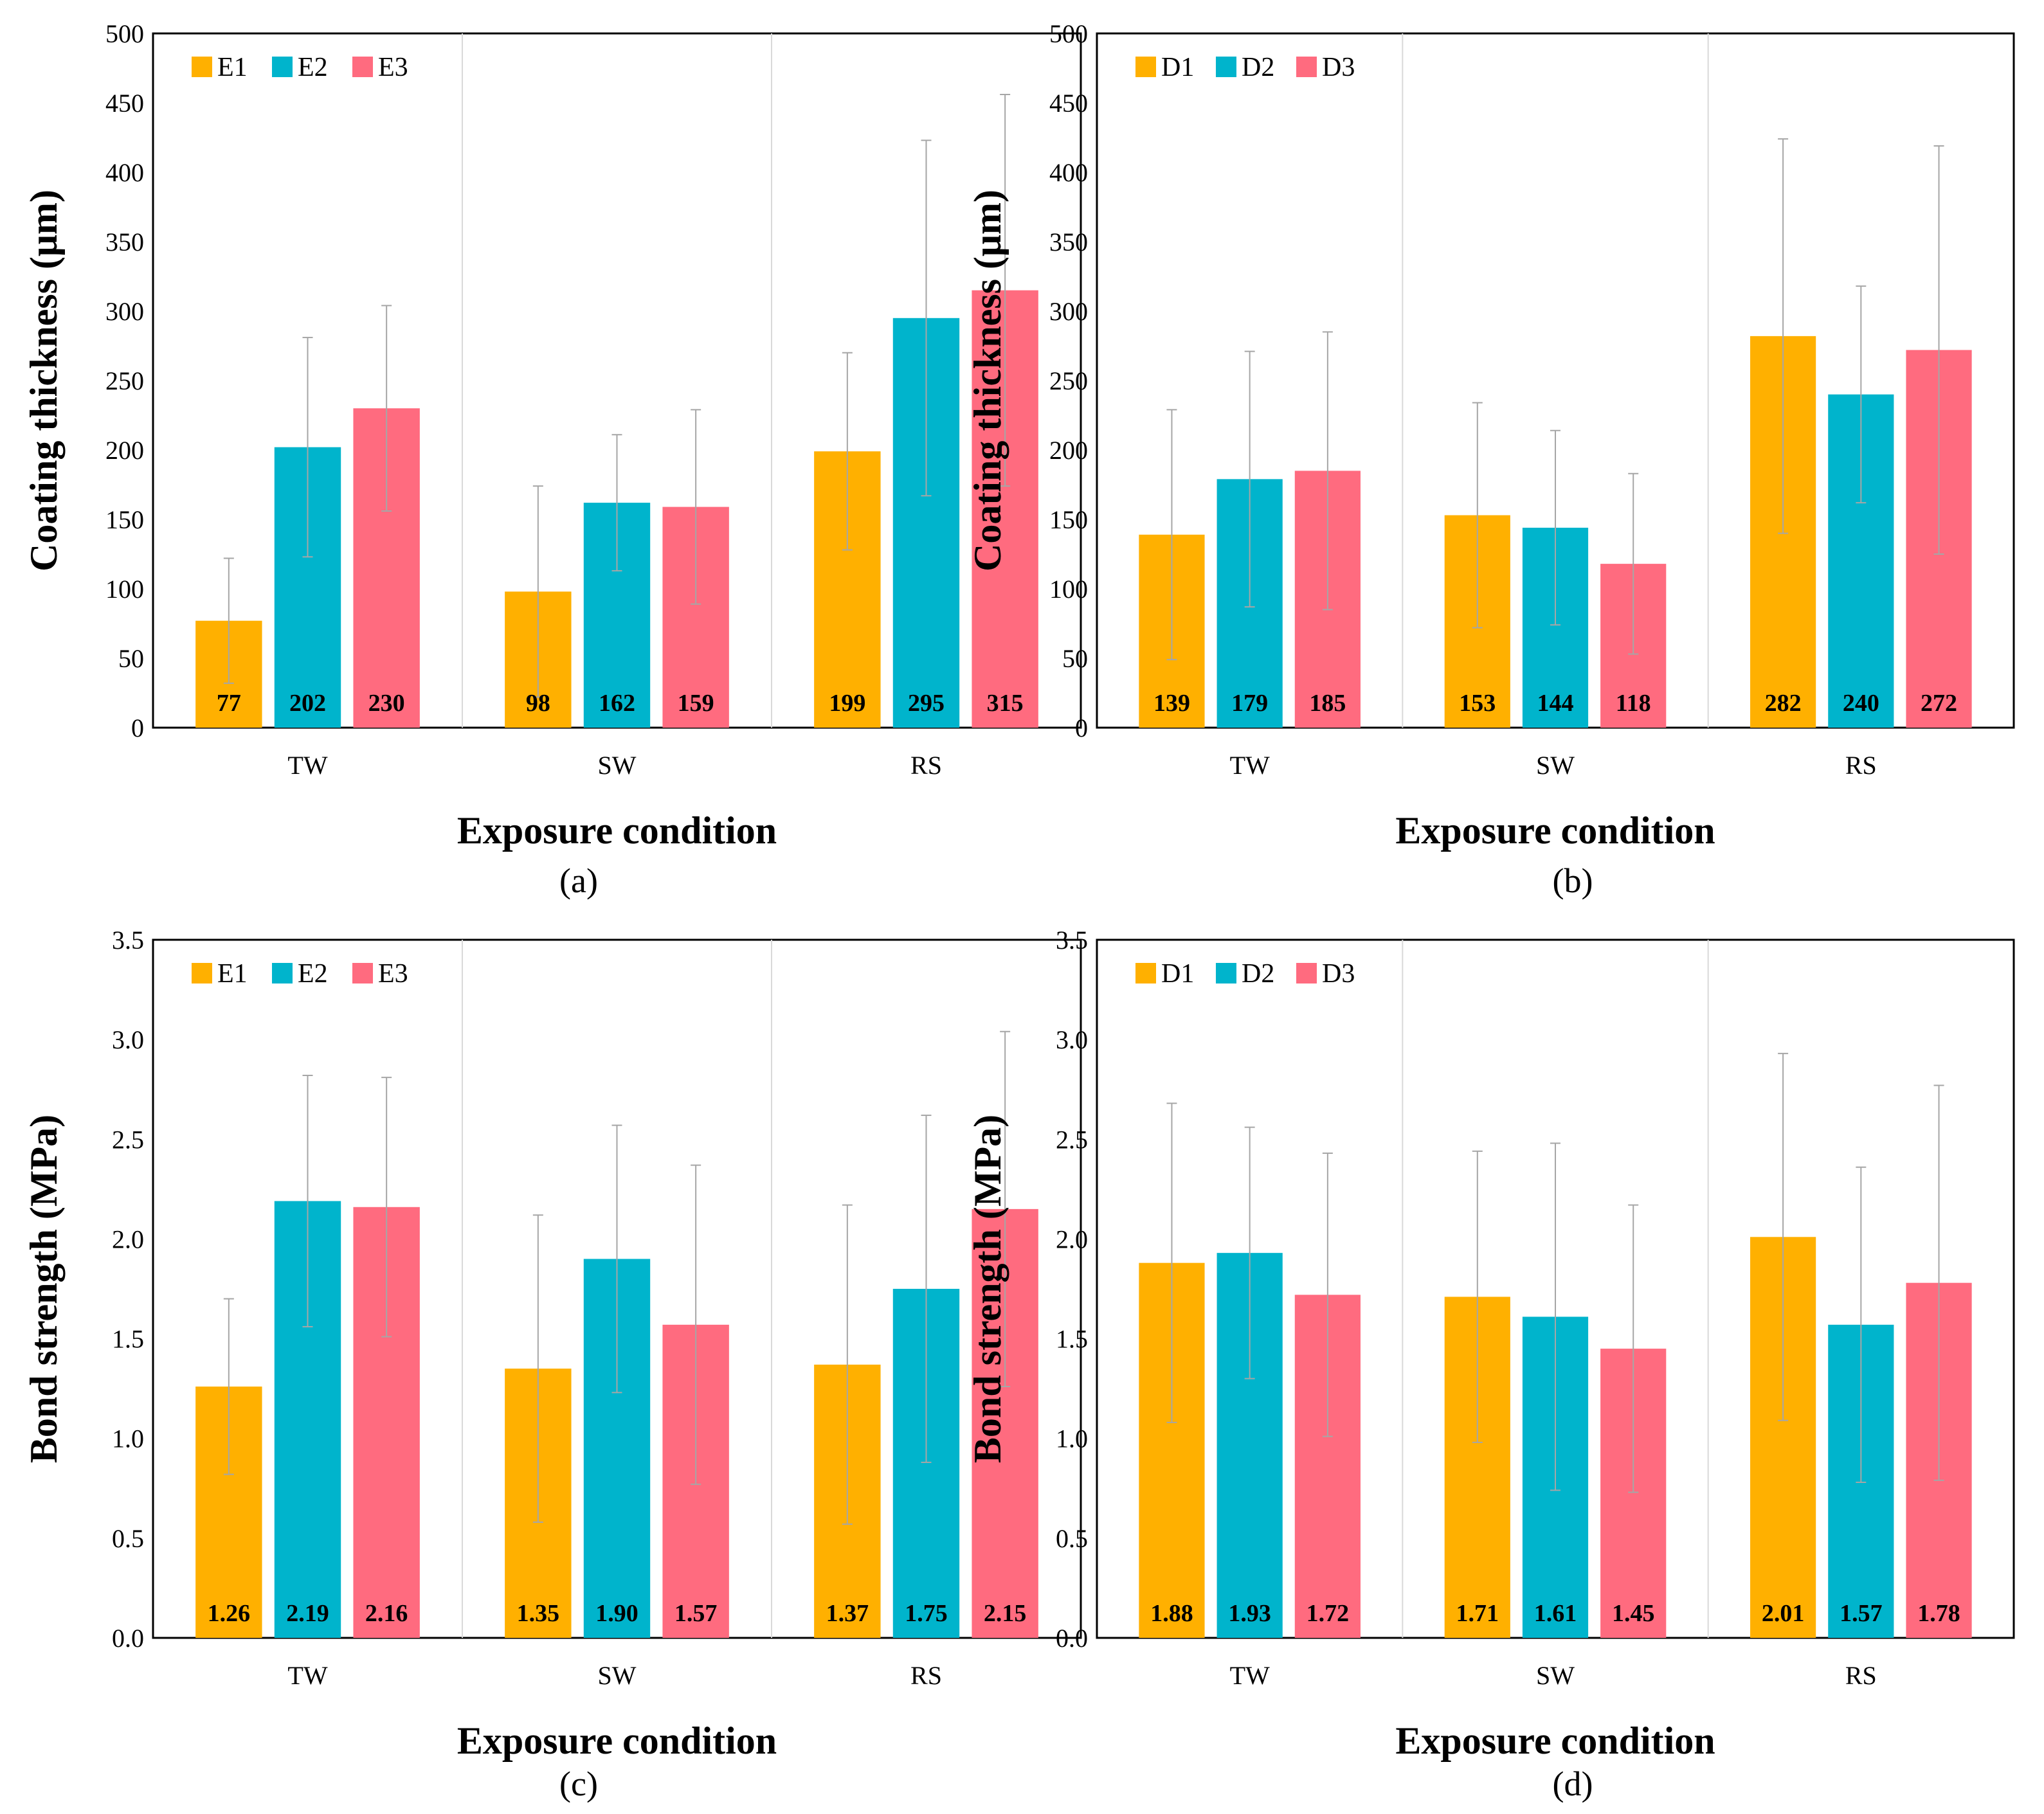 The width and height of the screenshot is (2044, 1814). What do you see at coordinates (1633, 1614) in the screenshot?
I see `data-label: 1.45` at bounding box center [1633, 1614].